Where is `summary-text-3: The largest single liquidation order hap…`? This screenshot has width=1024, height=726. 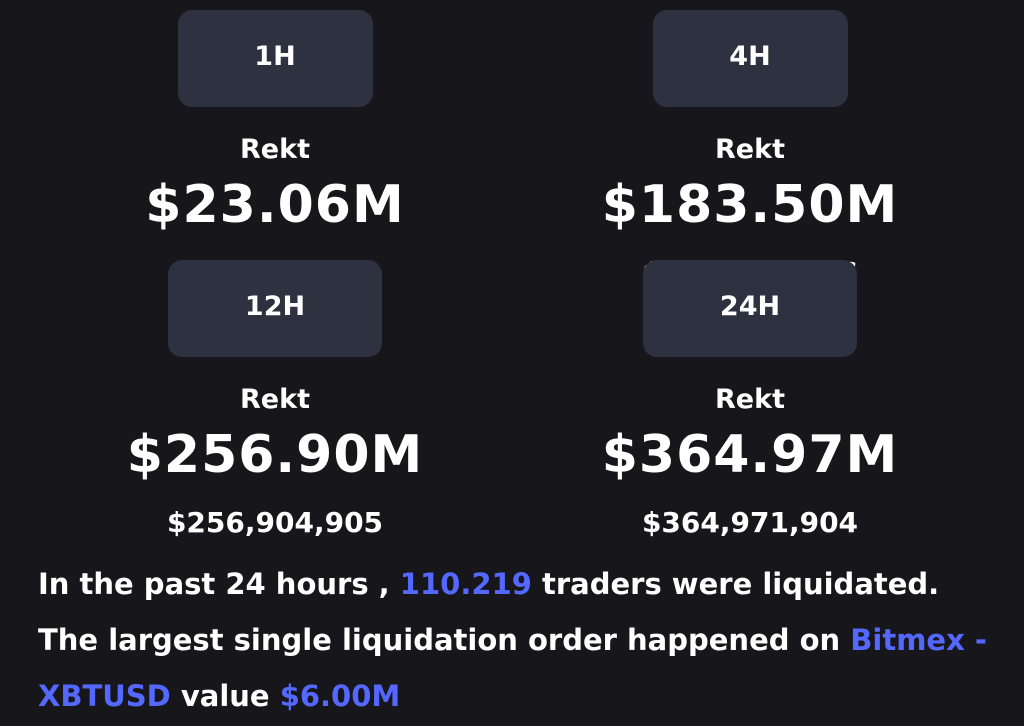
summary-text-3: The largest single liquidation order hap… is located at coordinates (444, 640).